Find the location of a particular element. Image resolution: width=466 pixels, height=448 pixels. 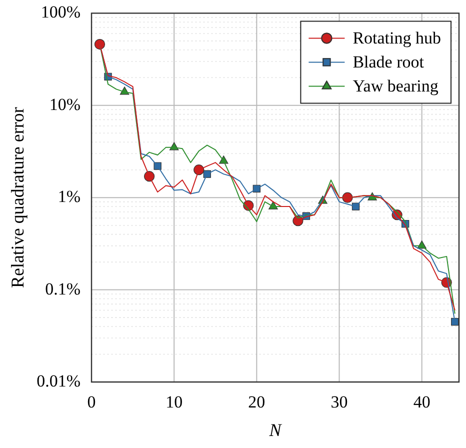

legend-label: Yaw bearing is located at coordinates (395, 86).